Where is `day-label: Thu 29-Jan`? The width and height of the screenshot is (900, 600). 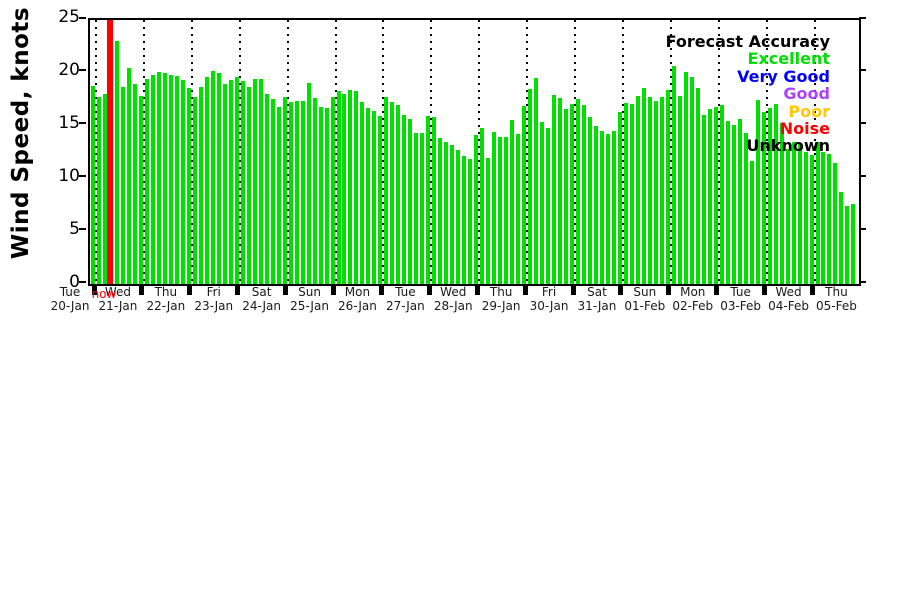 day-label: Thu 29-Jan is located at coordinates (501, 299).